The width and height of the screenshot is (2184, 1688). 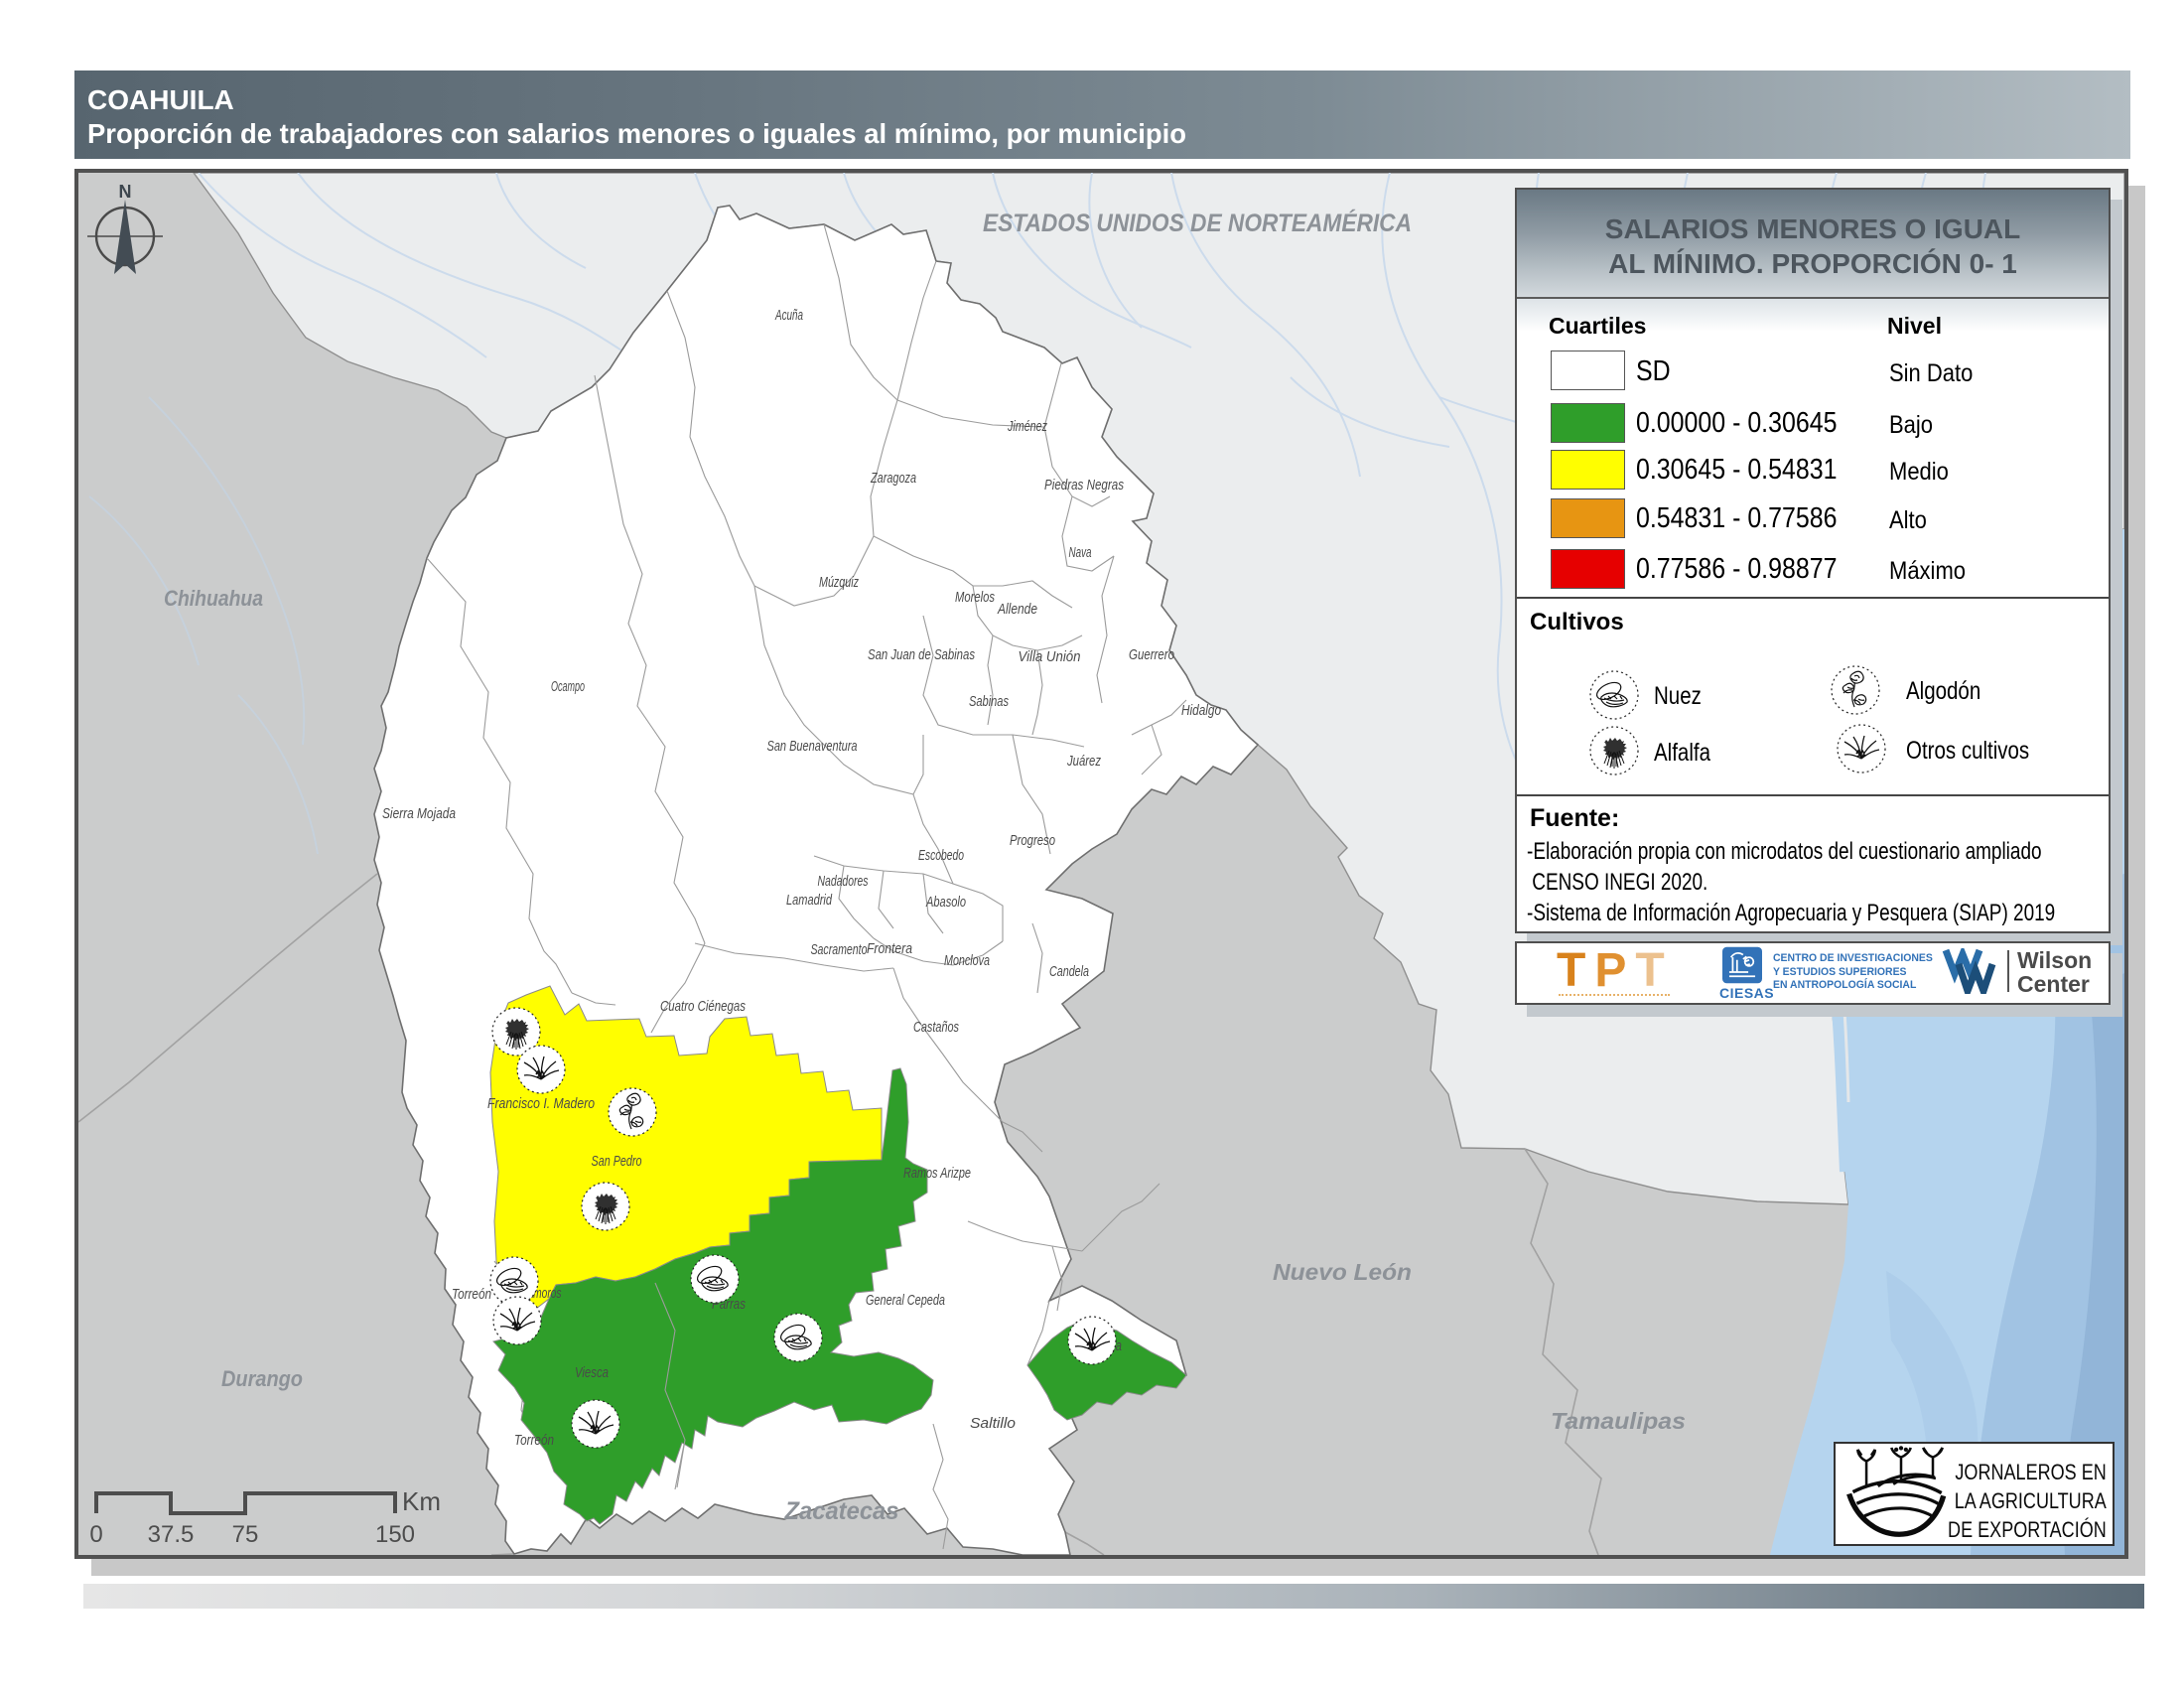 I want to click on svg-text: Juárez, so click(x=1083, y=762).